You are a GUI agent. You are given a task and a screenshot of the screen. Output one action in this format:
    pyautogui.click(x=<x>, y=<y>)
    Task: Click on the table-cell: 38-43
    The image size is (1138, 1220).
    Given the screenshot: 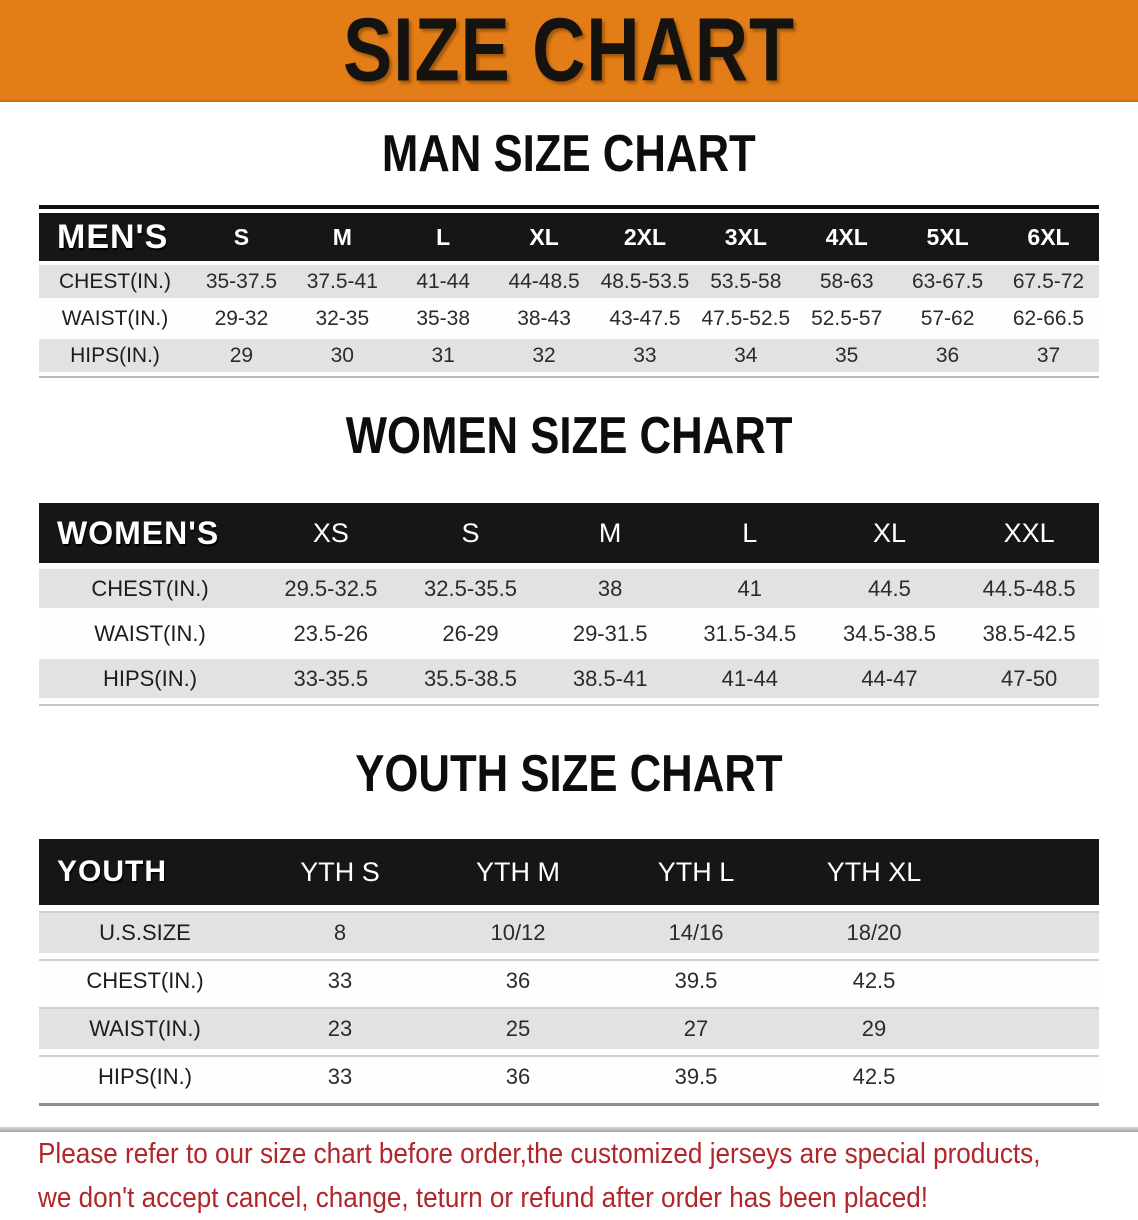 What is the action you would take?
    pyautogui.click(x=544, y=318)
    